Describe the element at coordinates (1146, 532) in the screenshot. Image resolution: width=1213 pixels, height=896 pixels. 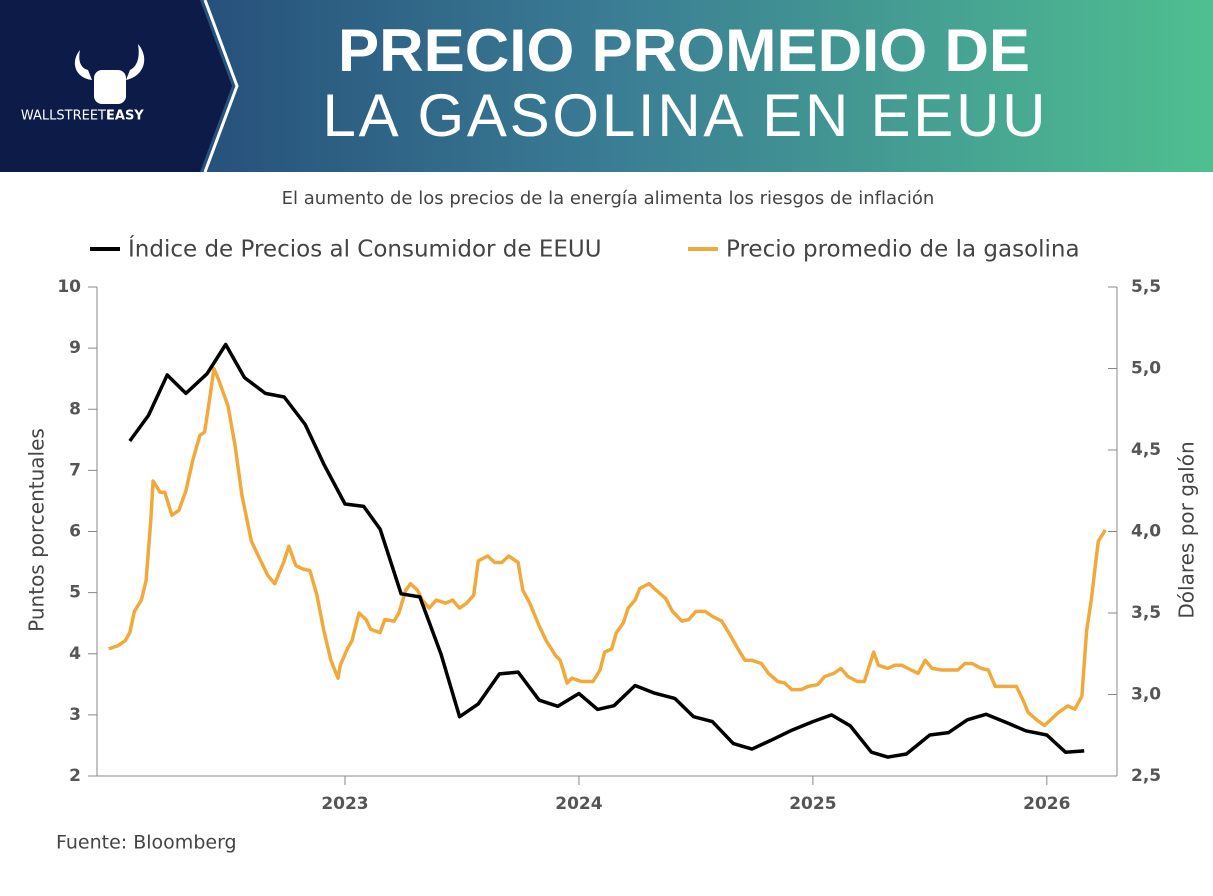
I see `y2-tick-label: 4,0` at that location.